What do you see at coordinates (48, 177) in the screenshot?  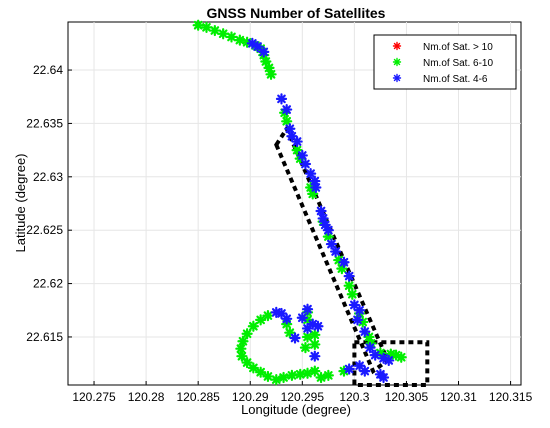 I see `y-tick-label: 22.63` at bounding box center [48, 177].